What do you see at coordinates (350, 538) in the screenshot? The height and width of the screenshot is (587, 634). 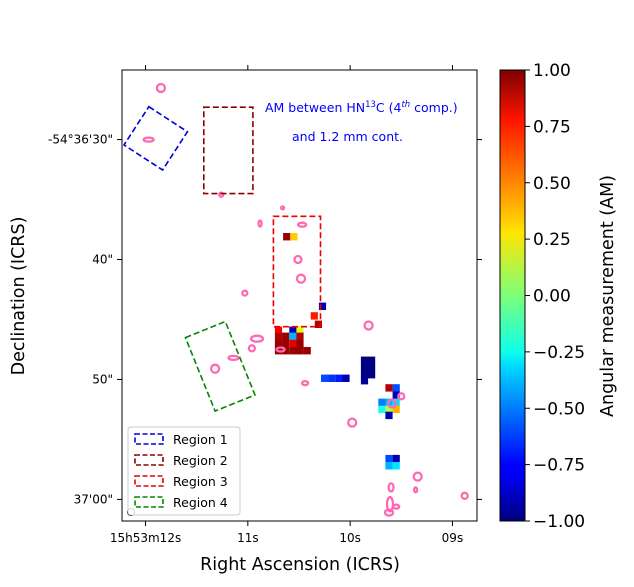 I see `x-tick-label: 10s` at bounding box center [350, 538].